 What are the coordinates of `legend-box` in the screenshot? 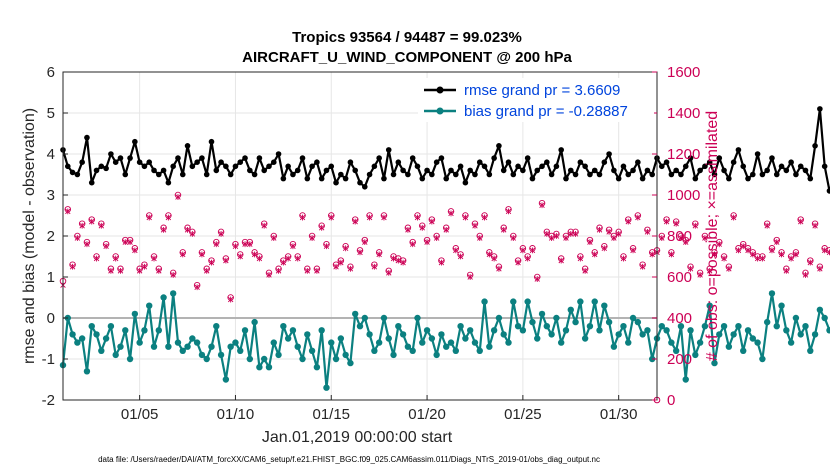 It's located at (536, 100).